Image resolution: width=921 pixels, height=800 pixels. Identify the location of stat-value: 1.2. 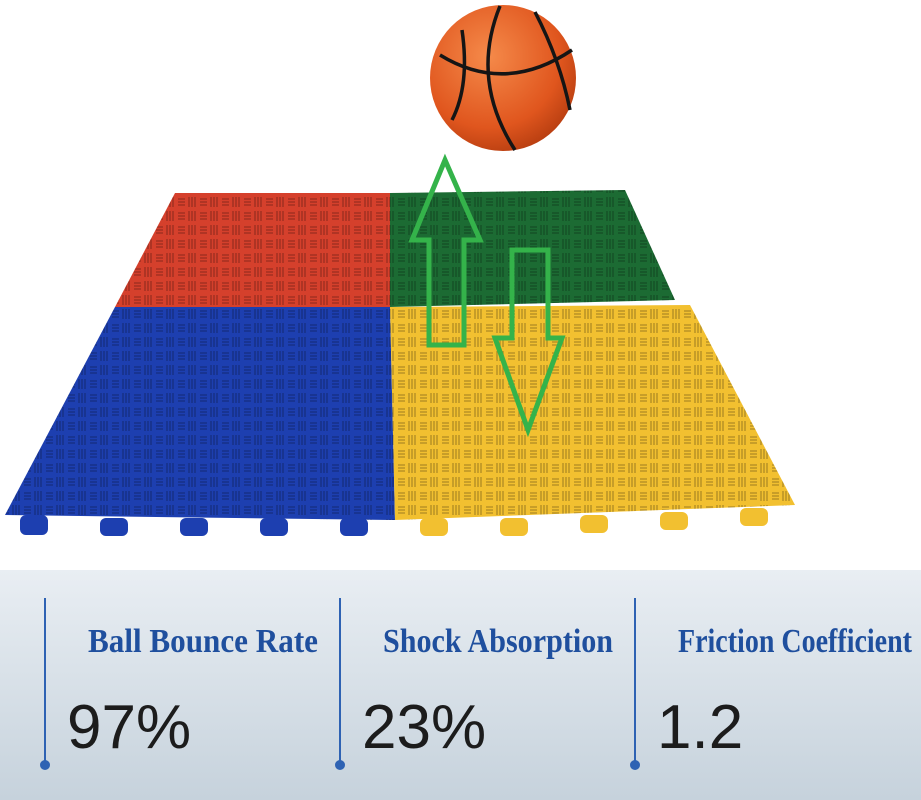
(700, 727).